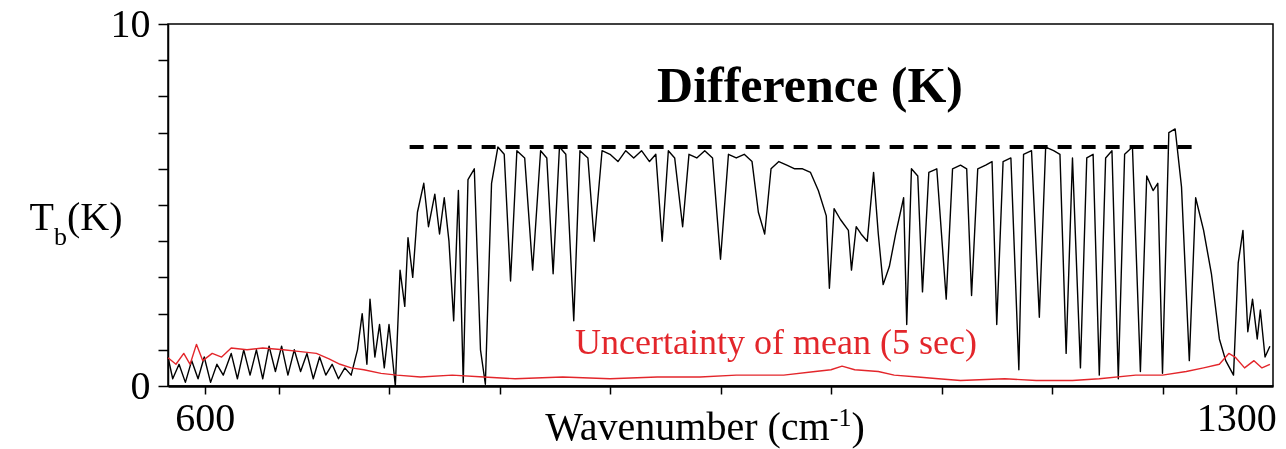  I want to click on y-tick-label: 0, so click(140, 385).